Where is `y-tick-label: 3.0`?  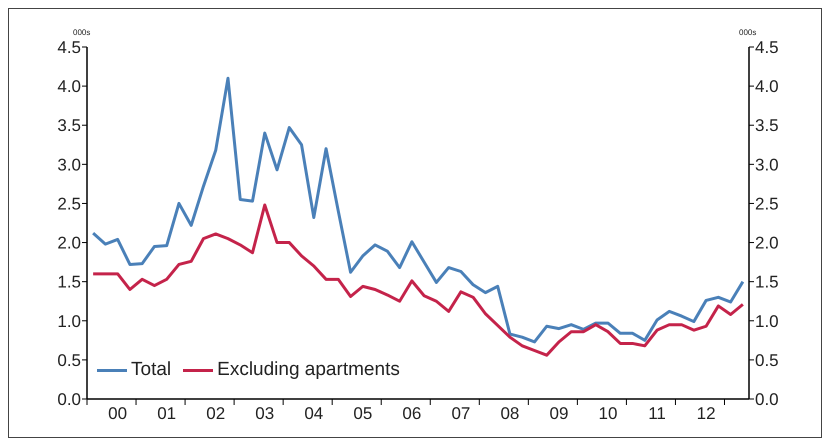
y-tick-label: 3.0 is located at coordinates (69, 164).